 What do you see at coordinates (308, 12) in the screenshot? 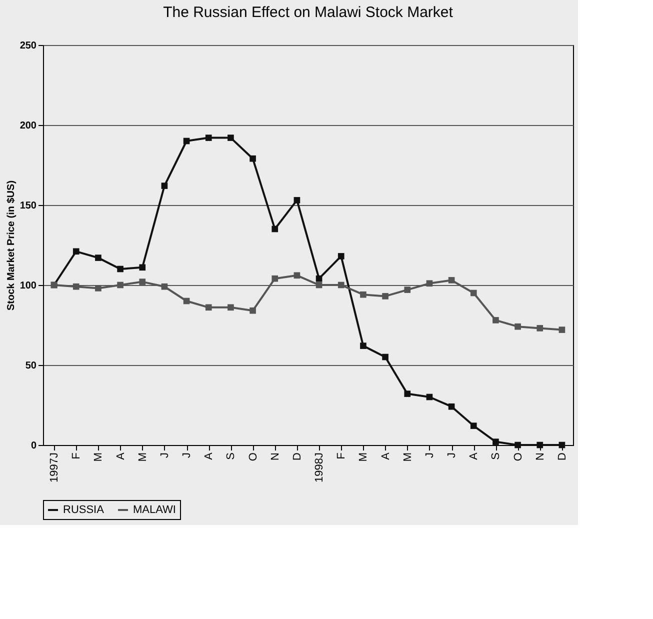
I see `chart-title: The Russian Effect on Malawi Stock Market` at bounding box center [308, 12].